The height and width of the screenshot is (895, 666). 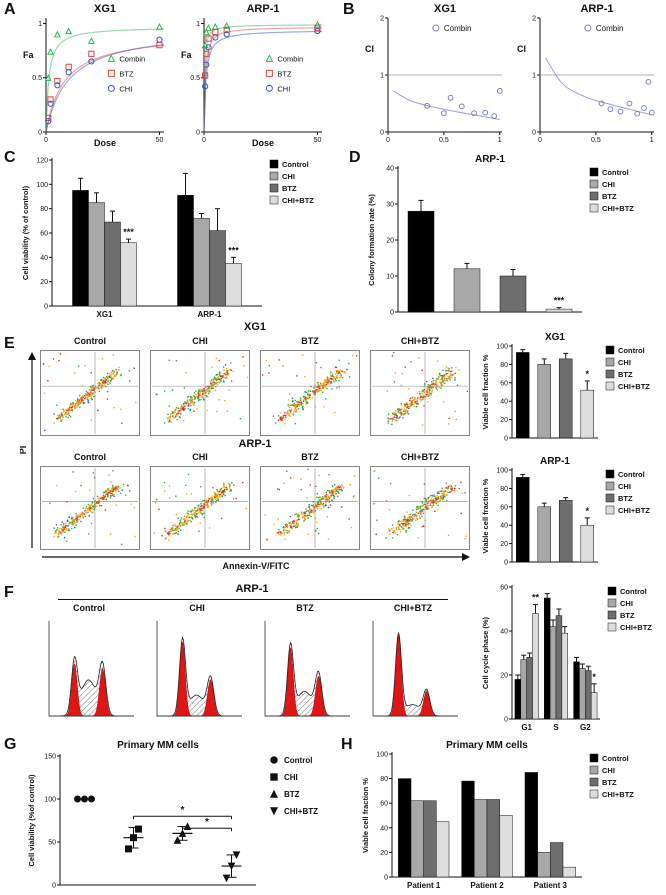 I want to click on cycle-title-underline, so click(x=253, y=599).